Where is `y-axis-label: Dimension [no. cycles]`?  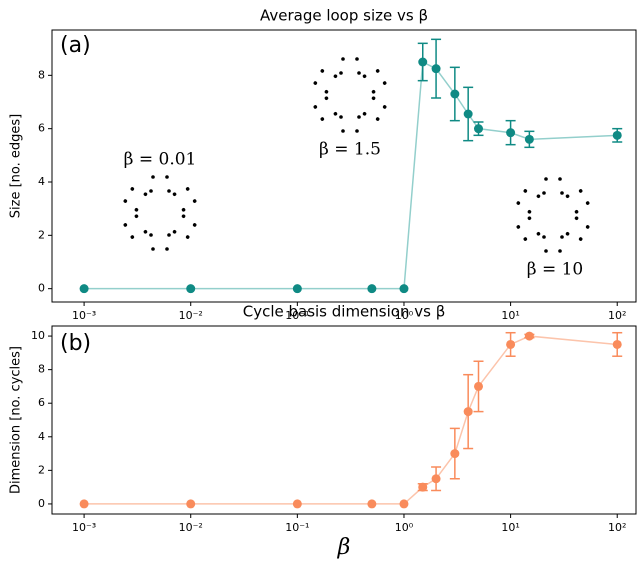
y-axis-label: Dimension [no. cycles] is located at coordinates (16, 420).